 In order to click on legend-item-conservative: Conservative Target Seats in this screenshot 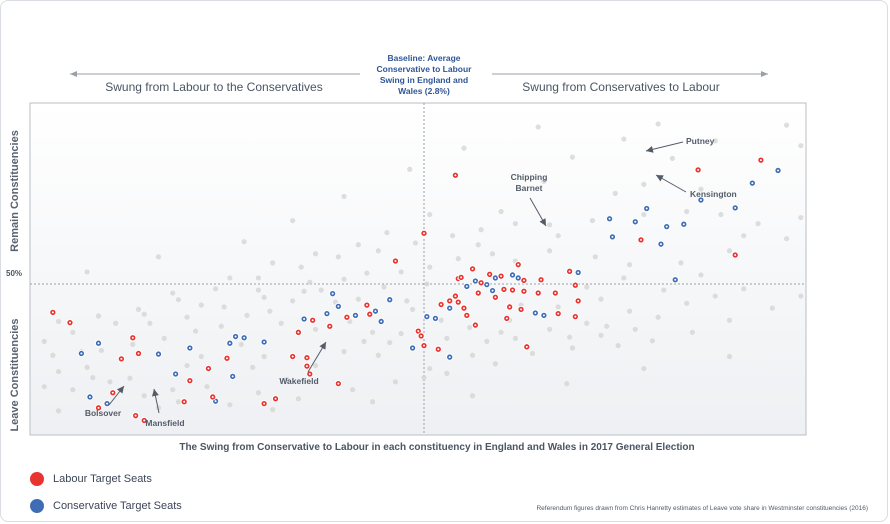, I will do `click(106, 506)`.